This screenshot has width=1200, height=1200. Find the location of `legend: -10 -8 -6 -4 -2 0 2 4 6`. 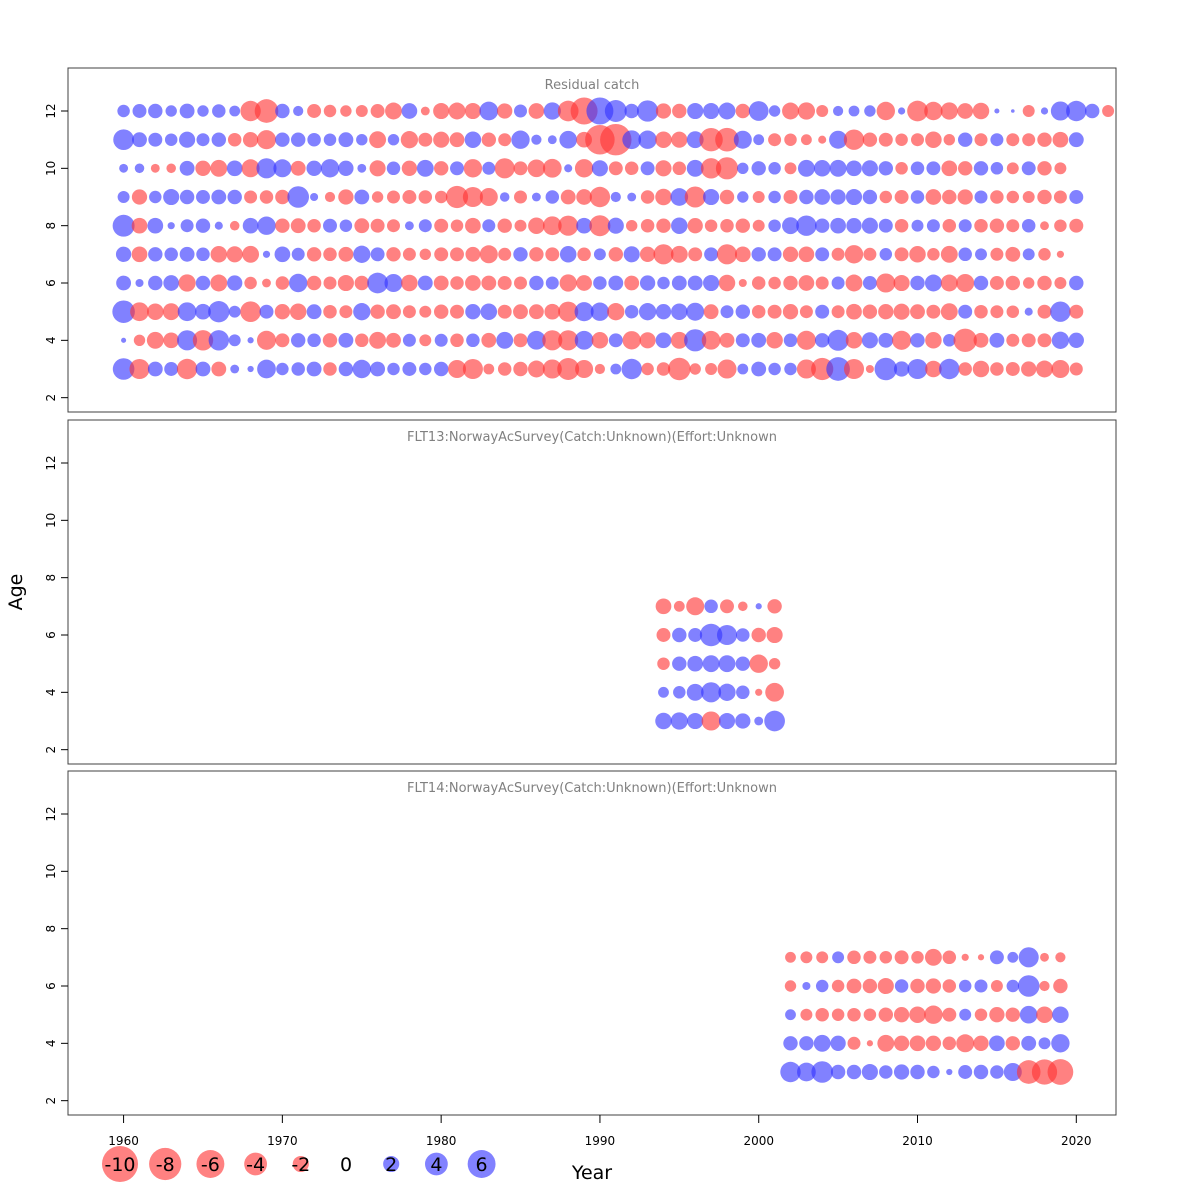

legend: -10 -8 -6 -4 -2 0 2 4 6 is located at coordinates (298, 1164).